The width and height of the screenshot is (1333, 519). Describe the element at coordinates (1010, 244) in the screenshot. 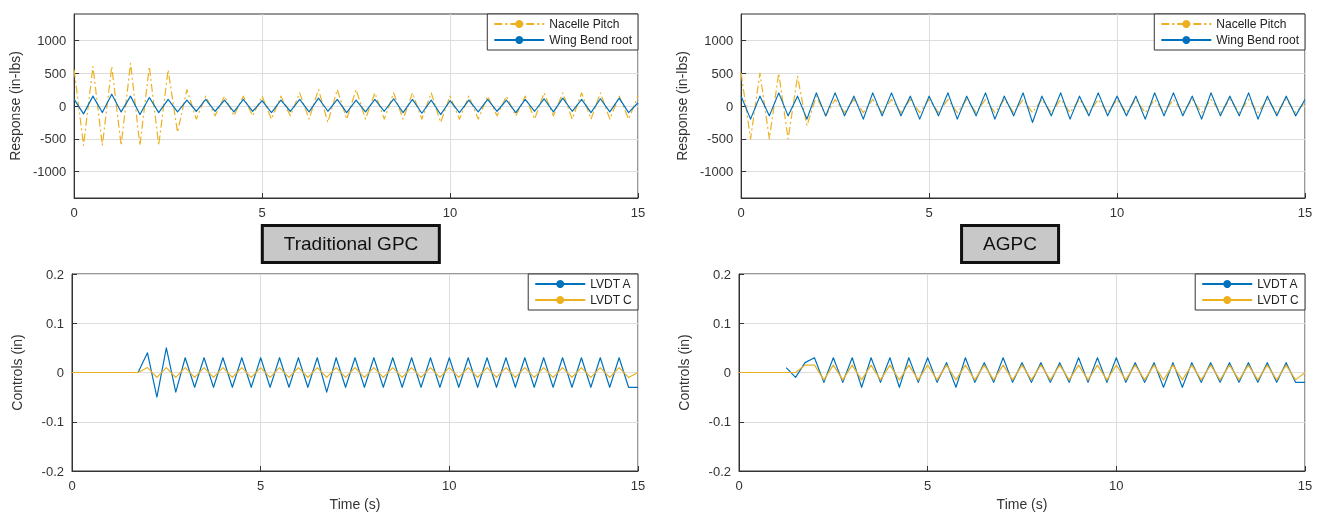

I see `text: AGPC` at that location.